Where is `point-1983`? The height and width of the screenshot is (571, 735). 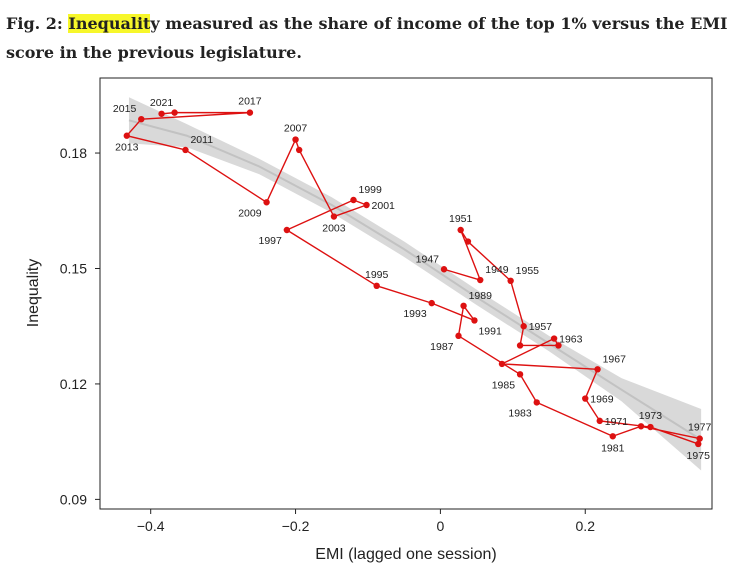 point-1983 is located at coordinates (536, 402).